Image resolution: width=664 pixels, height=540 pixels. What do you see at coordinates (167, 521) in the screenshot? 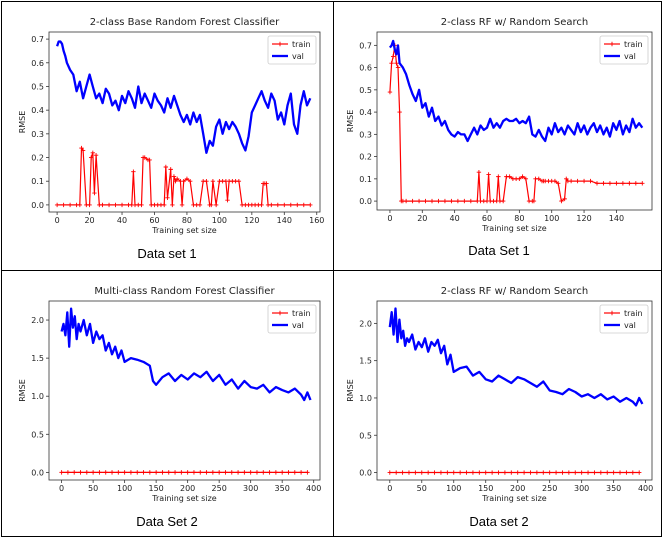
I see `chart-3-caption: Data Set 2` at bounding box center [167, 521].